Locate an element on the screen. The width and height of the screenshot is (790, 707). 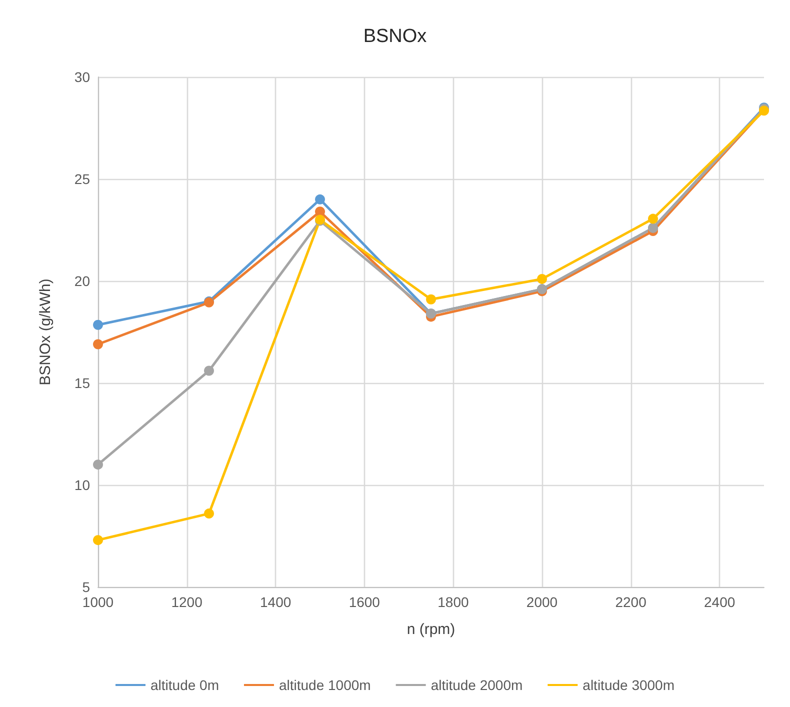
legend-label: altitude 1000m is located at coordinates (324, 685).